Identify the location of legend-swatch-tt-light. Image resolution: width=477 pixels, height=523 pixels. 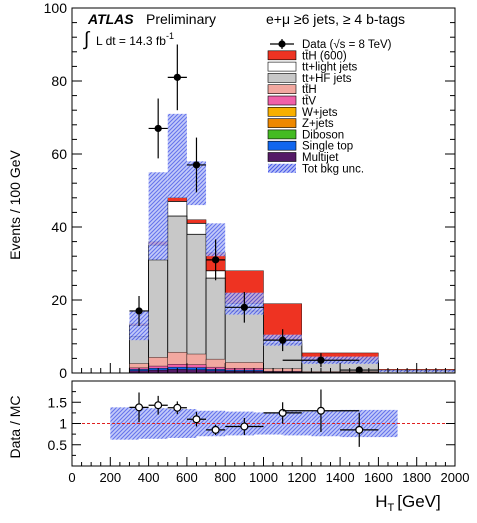
(282, 66).